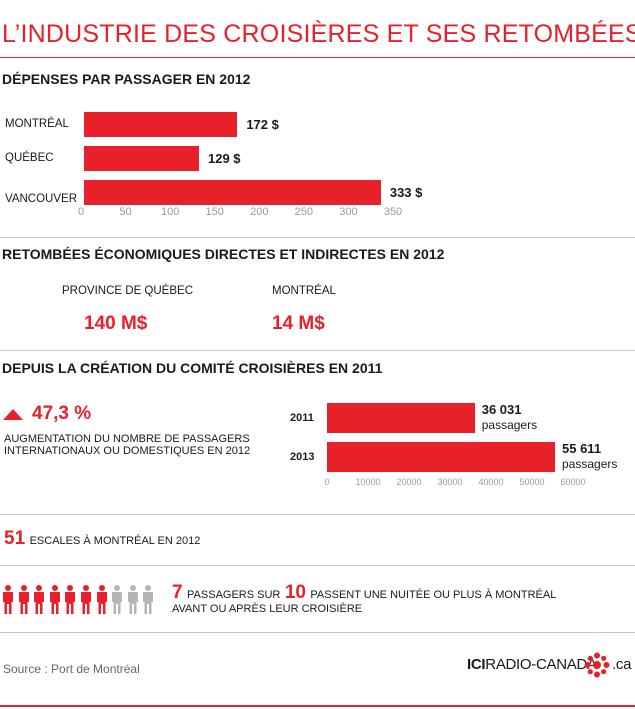 The image size is (635, 709). Describe the element at coordinates (501, 409) in the screenshot. I see `bar-value-label: 36 031` at that location.